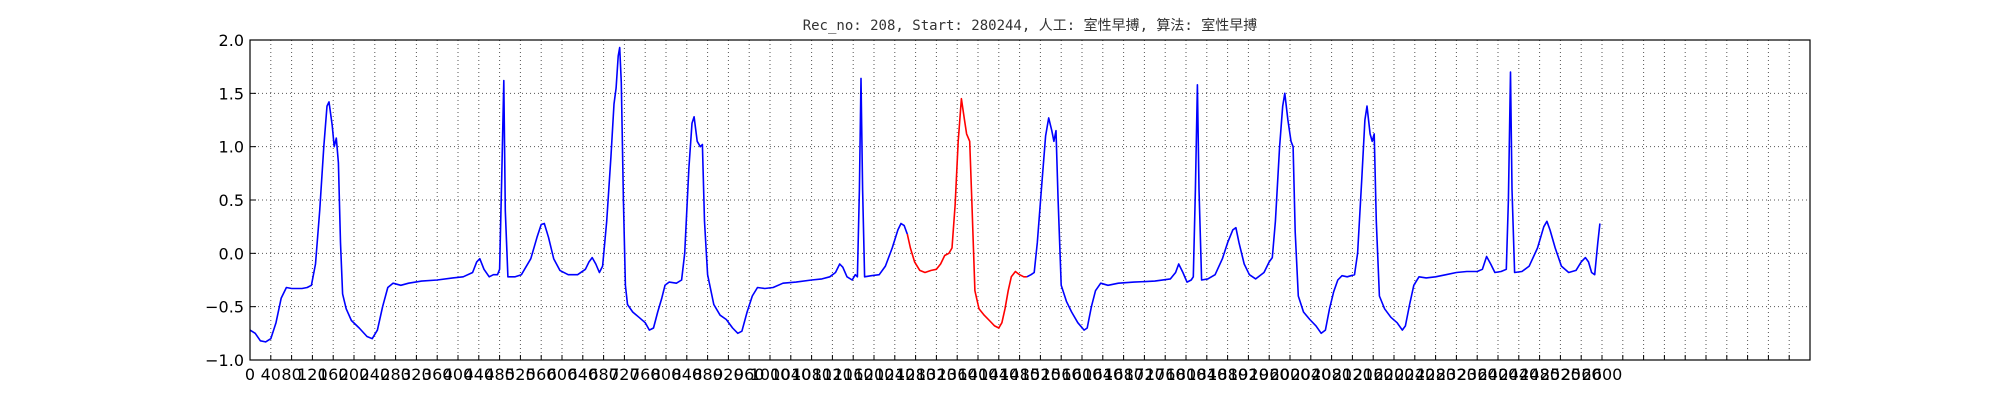  What do you see at coordinates (375, 374) in the screenshot?
I see `x-tick-label: 240` at bounding box center [375, 374].